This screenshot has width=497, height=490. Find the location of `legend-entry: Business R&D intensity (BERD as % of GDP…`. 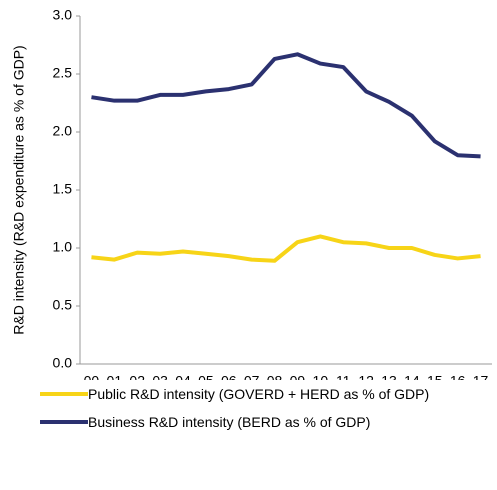

legend-entry: Business R&D intensity (BERD as % of GDP… is located at coordinates (265, 422).